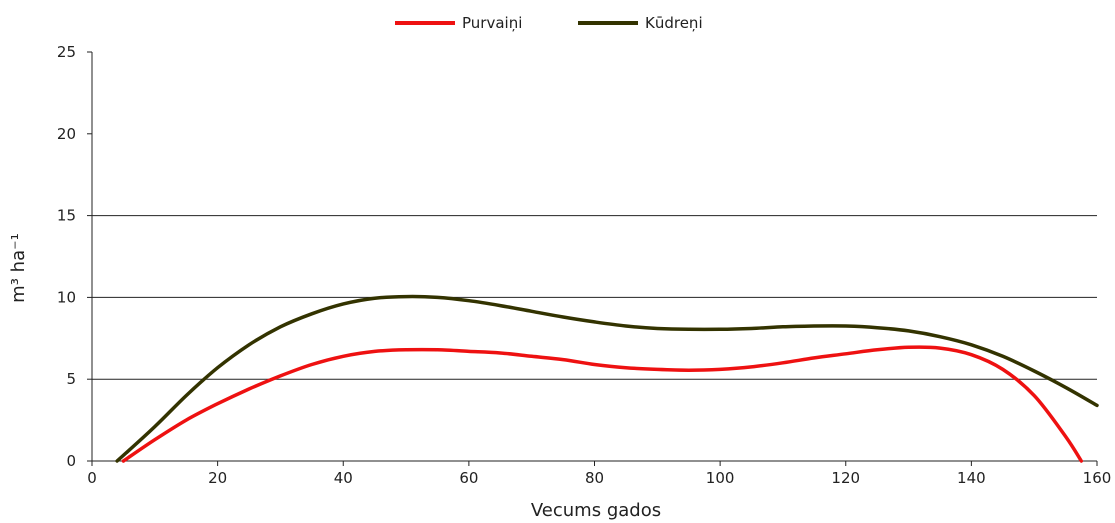 Image resolution: width=1115 pixels, height=523 pixels. Describe the element at coordinates (594, 478) in the screenshot. I see `x-tick-label-80: 80` at that location.